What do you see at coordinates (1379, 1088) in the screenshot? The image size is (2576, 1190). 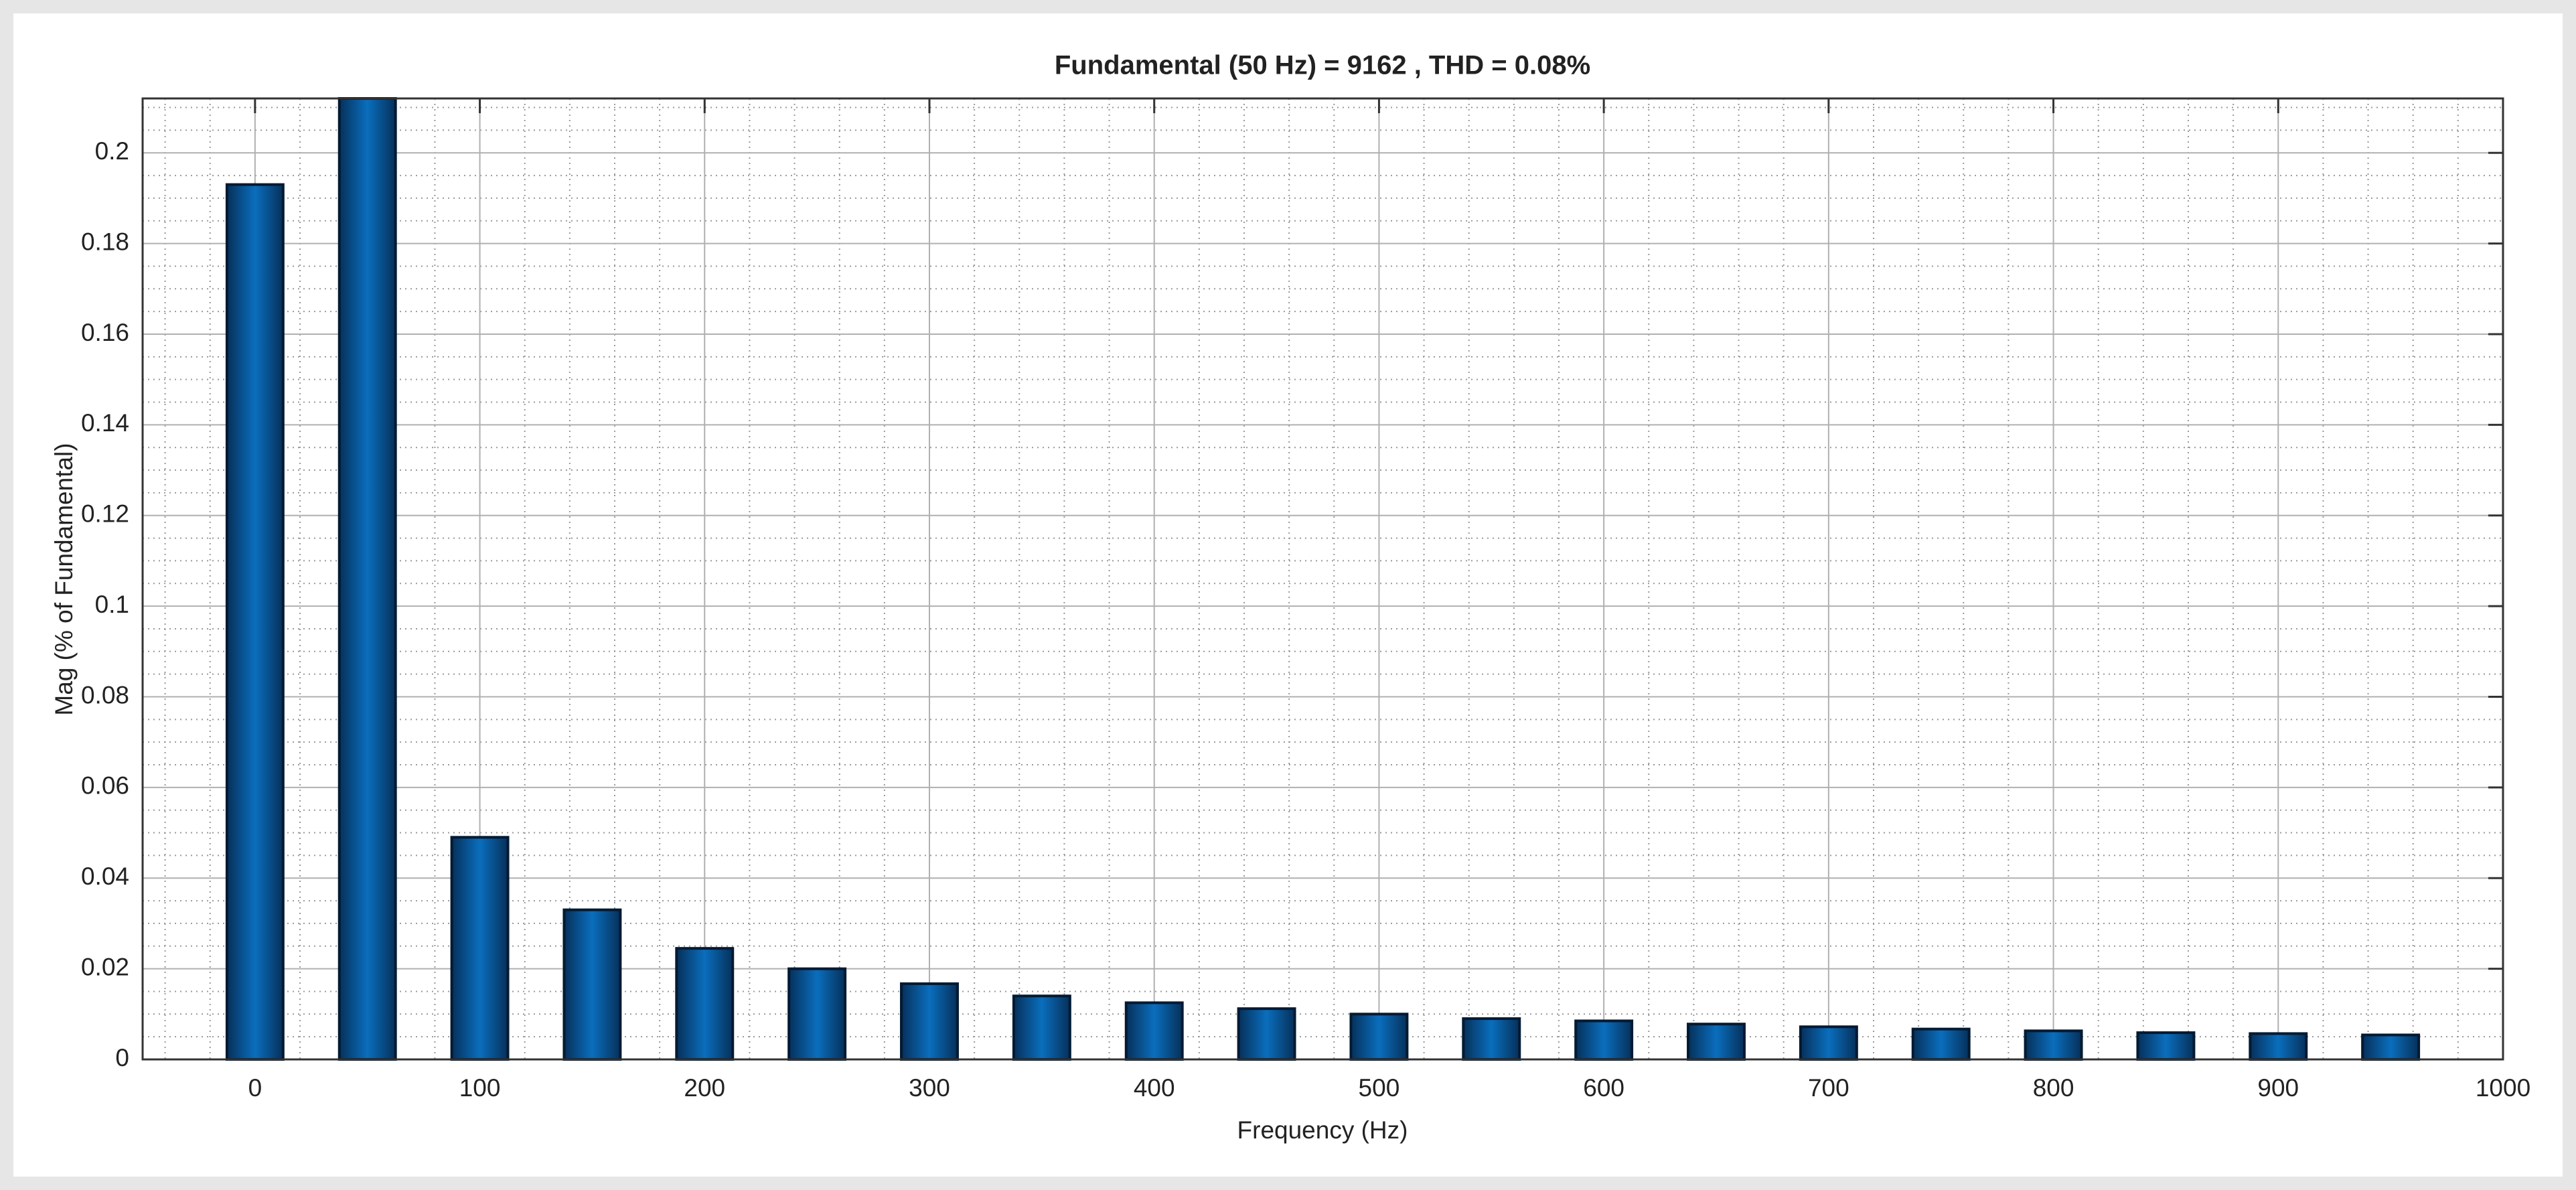 I see `x-tick-label: 500` at bounding box center [1379, 1088].